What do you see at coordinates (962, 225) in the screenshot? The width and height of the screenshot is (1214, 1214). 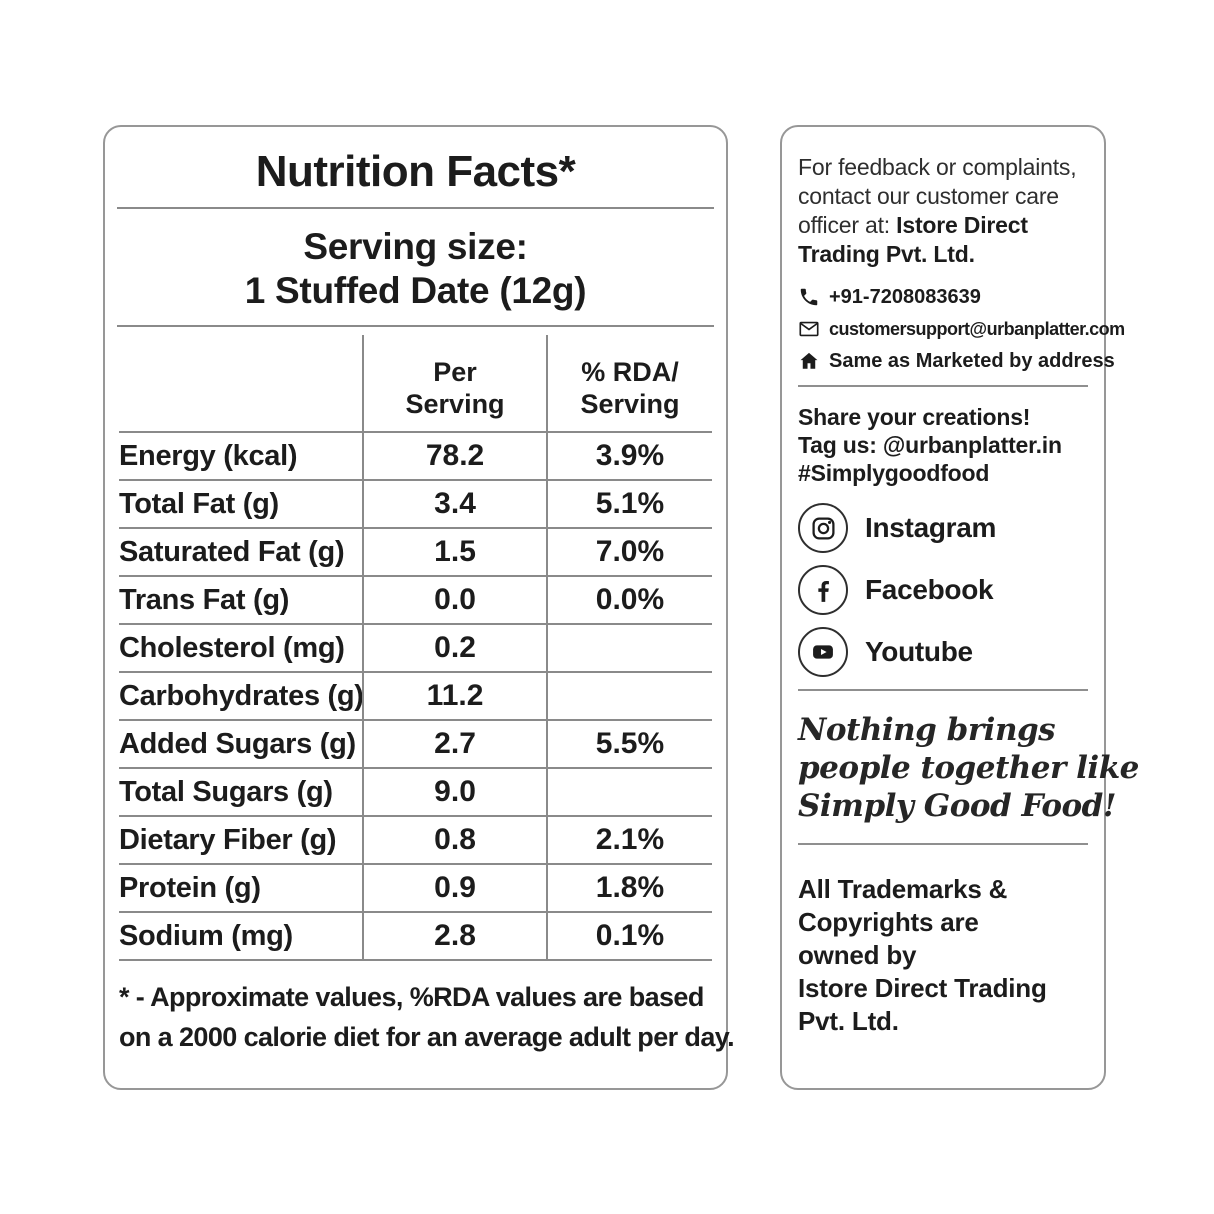 I see `company-name: Istore Direct` at bounding box center [962, 225].